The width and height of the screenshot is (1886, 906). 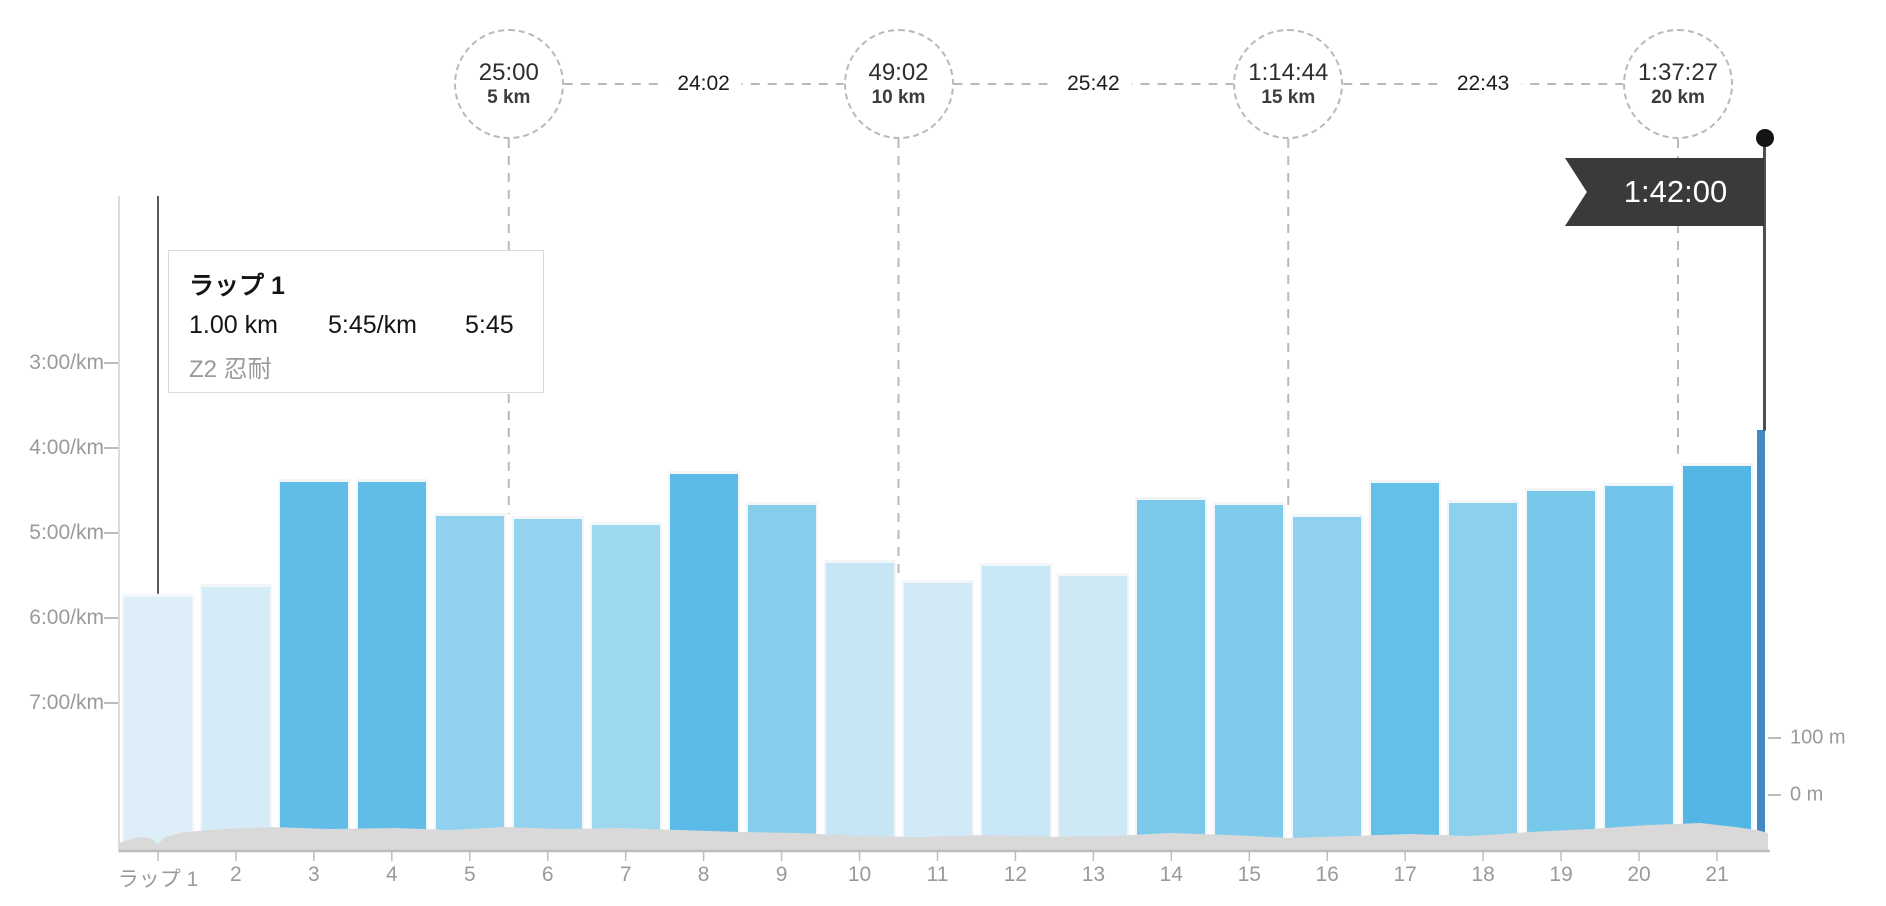 I want to click on lap-tooltip: ラップ 1 1.00 km 5:45/km 5:45 Z2 忍耐, so click(x=356, y=321).